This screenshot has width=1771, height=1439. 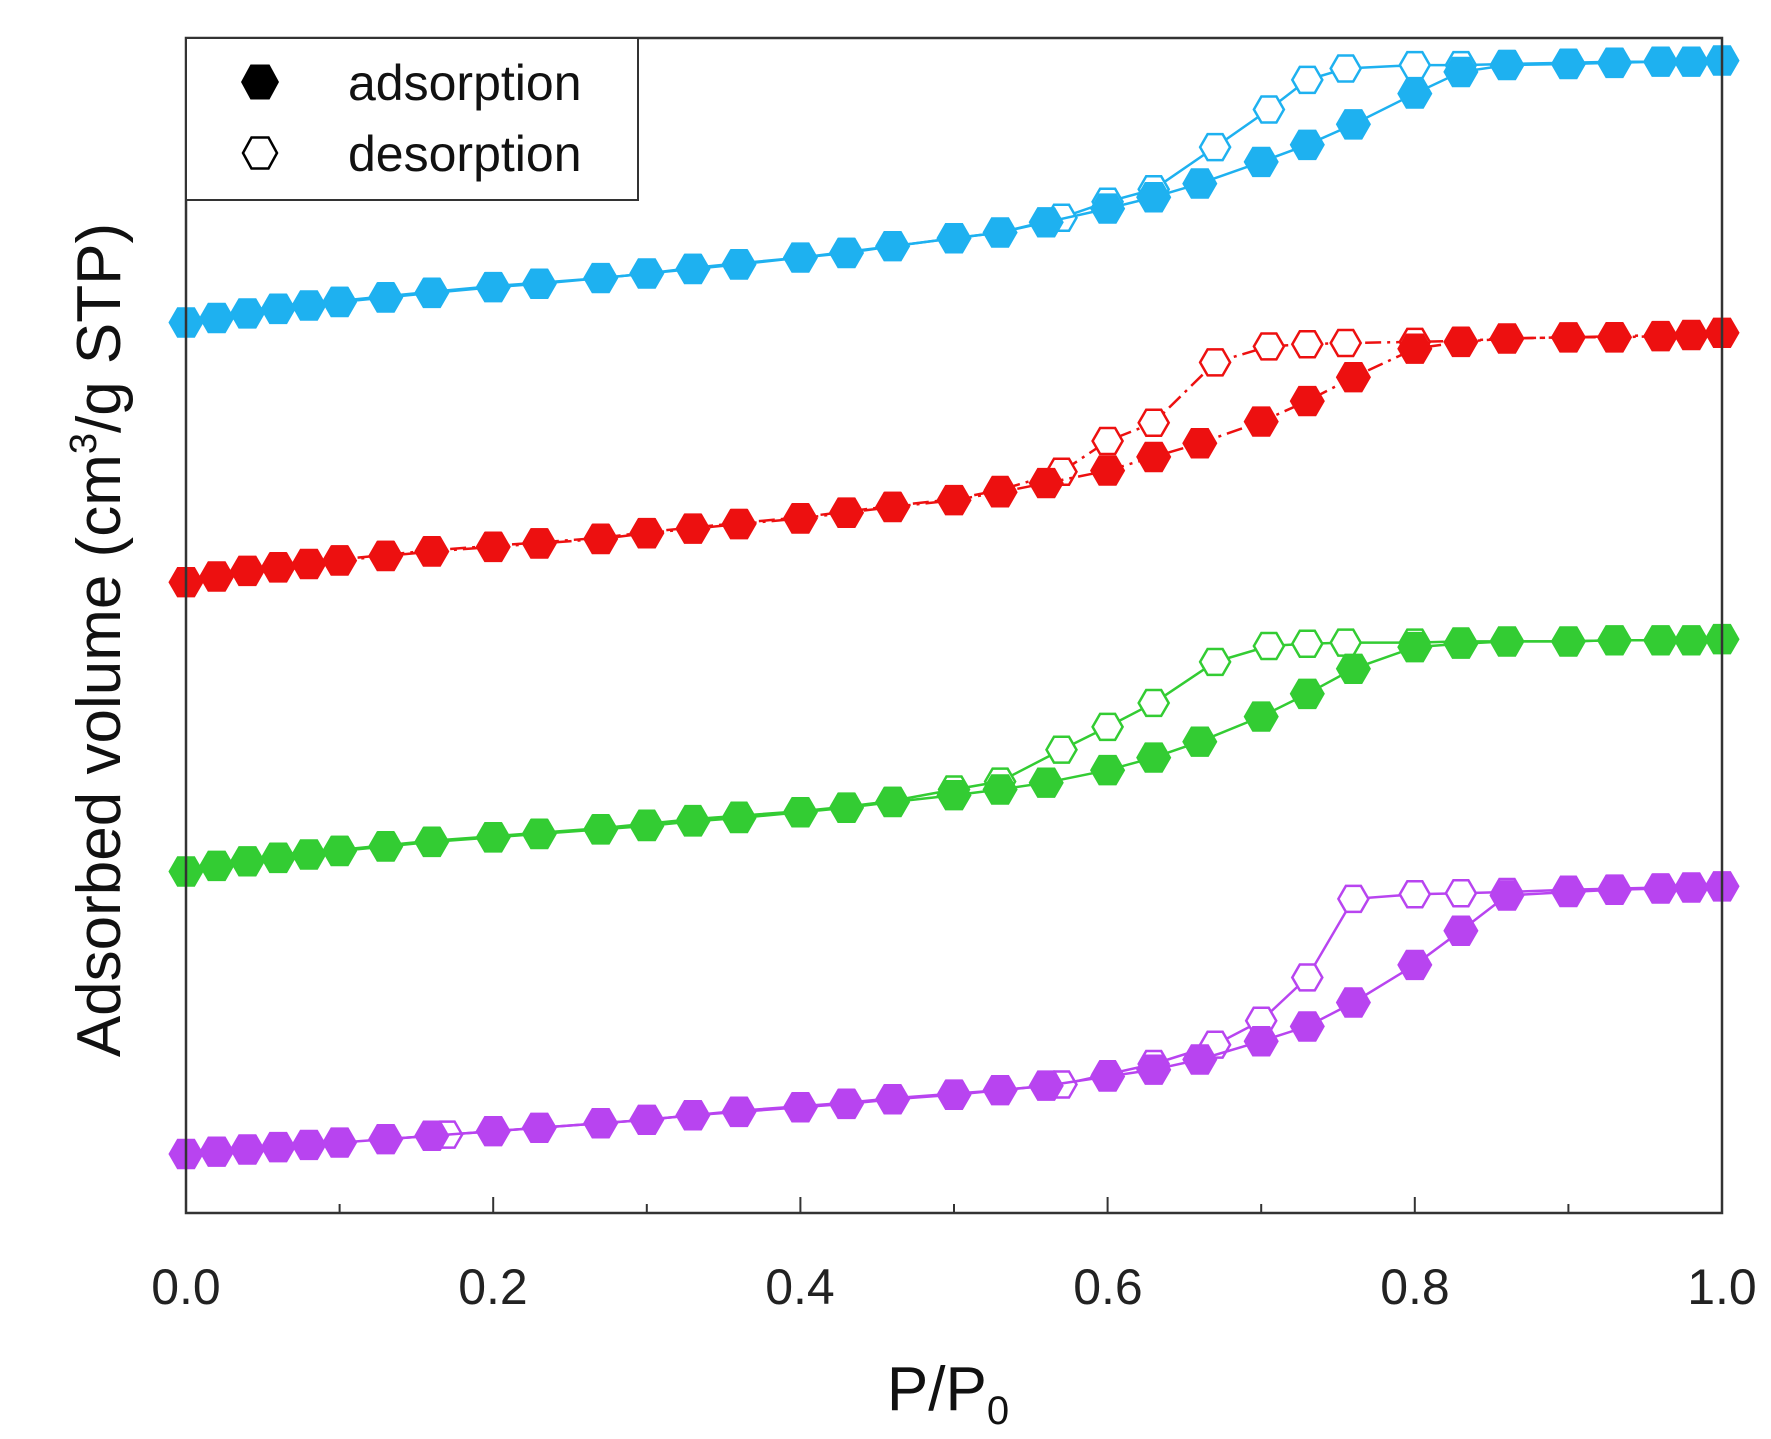 I want to click on y-axis-title-suffix: /g STP), so click(x=99, y=328).